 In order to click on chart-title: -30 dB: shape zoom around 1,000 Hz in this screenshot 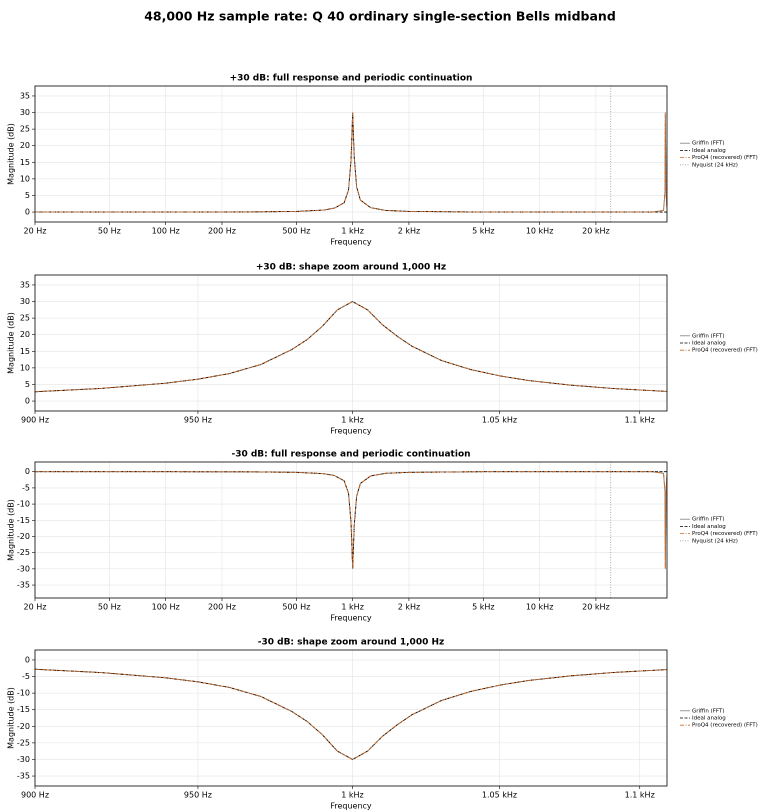, I will do `click(351, 643)`.